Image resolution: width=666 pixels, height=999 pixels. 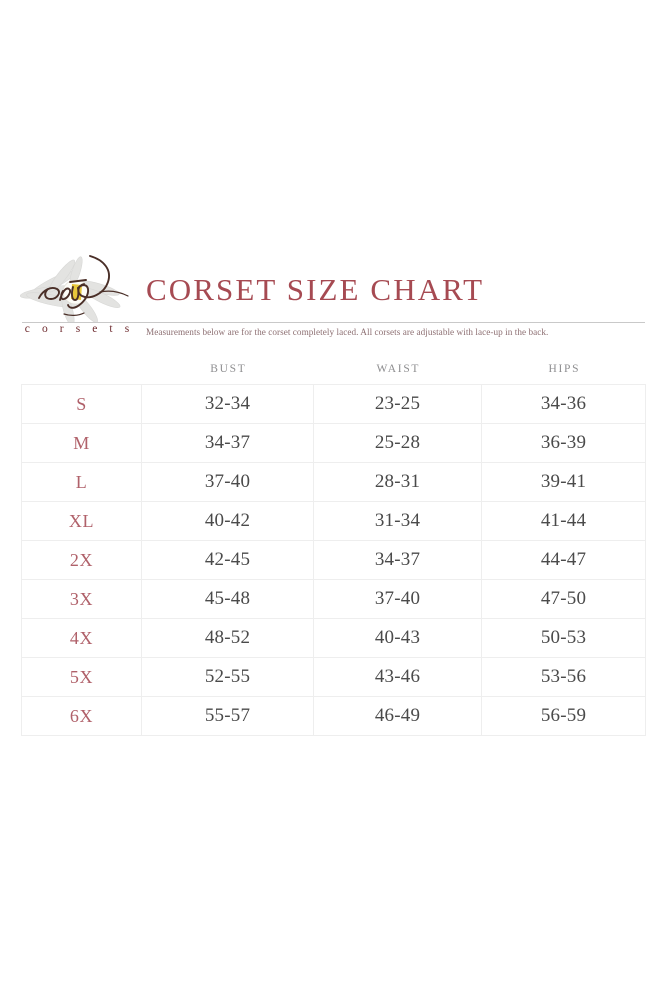 I want to click on table-row: M 34-37 25-28 36-39, so click(x=333, y=443).